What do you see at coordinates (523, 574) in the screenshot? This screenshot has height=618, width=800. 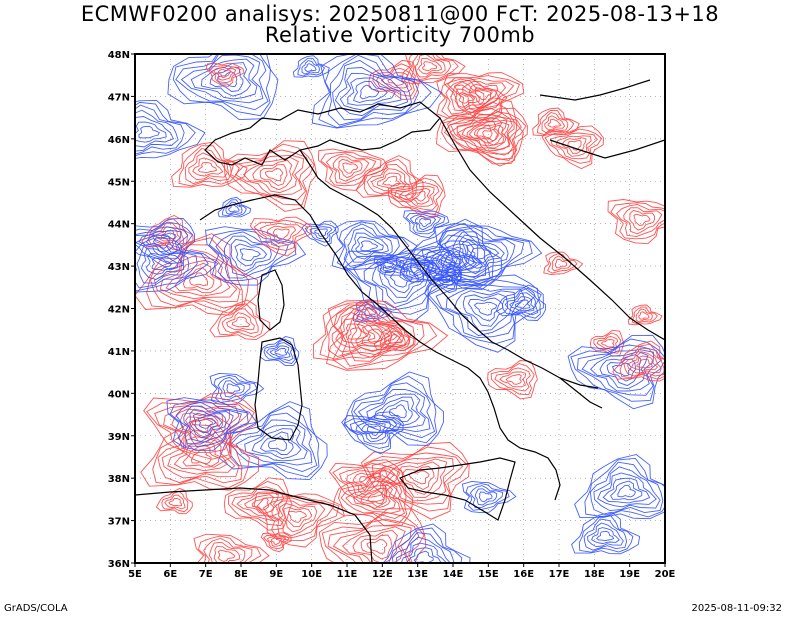 I see `lon-label: 16E` at bounding box center [523, 574].